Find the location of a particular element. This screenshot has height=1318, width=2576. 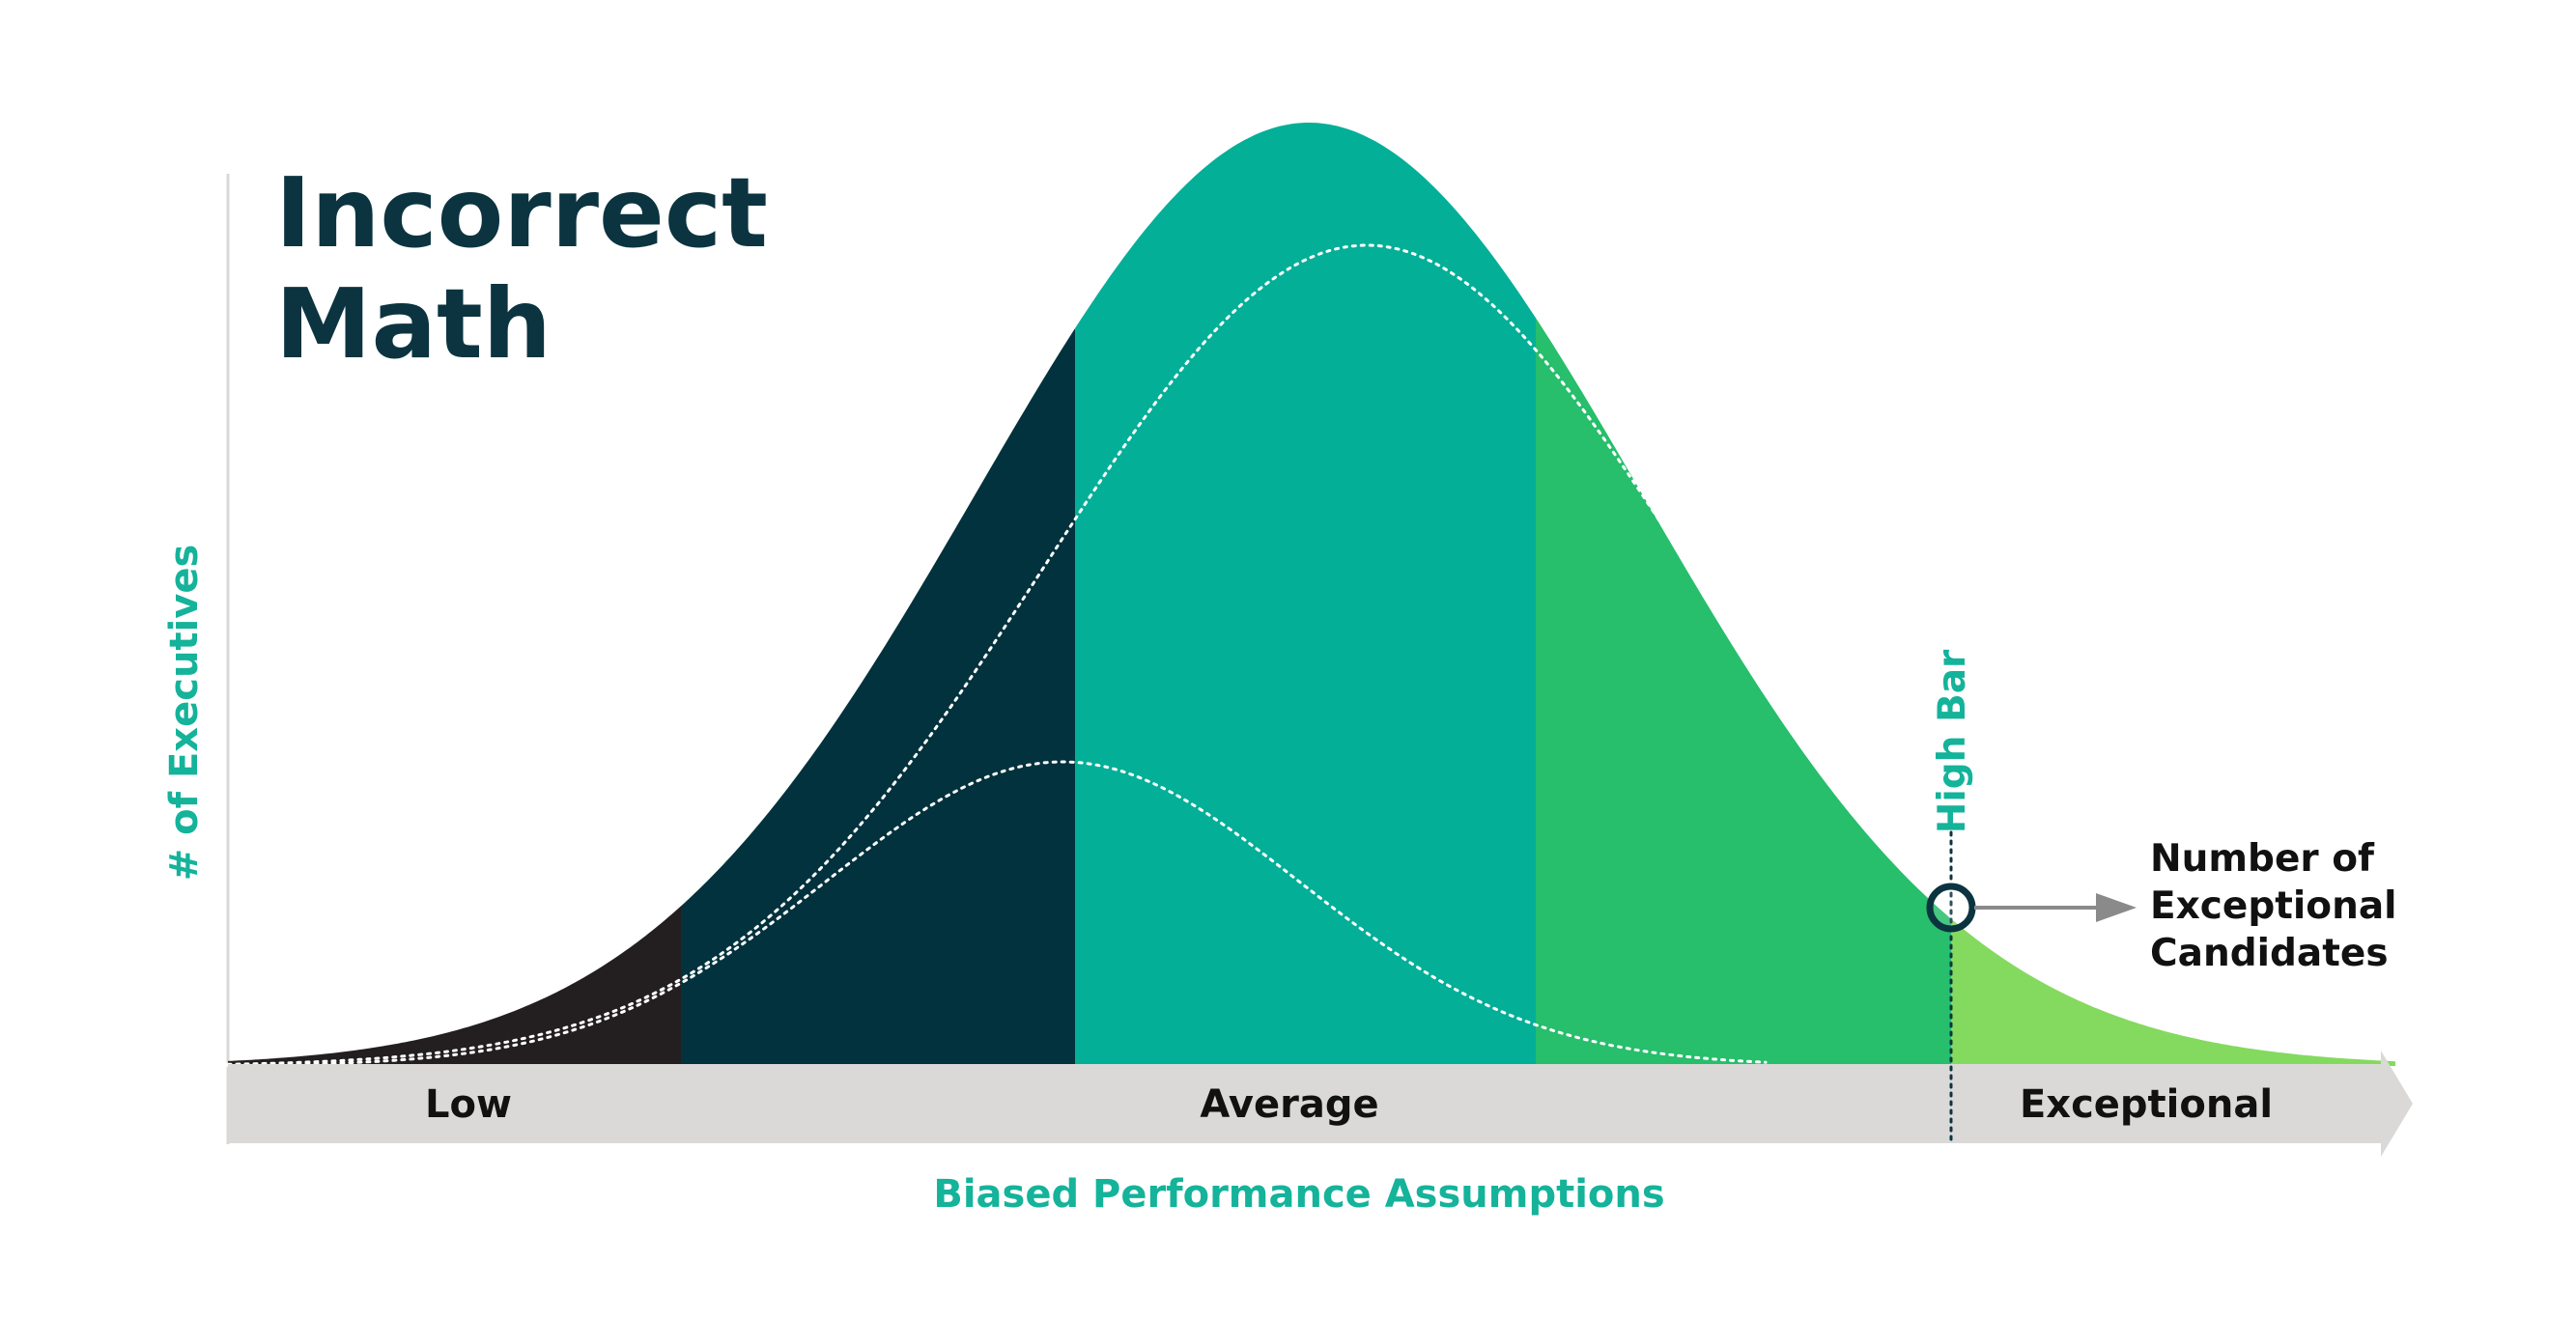

y-axis-label: # of Executives is located at coordinates (184, 713).